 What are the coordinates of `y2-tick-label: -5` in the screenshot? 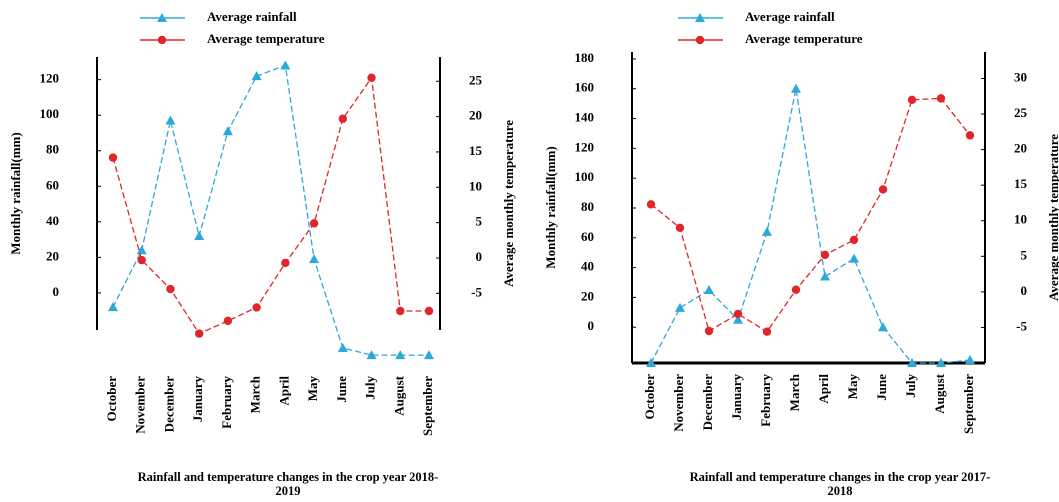 It's located at (476, 291).